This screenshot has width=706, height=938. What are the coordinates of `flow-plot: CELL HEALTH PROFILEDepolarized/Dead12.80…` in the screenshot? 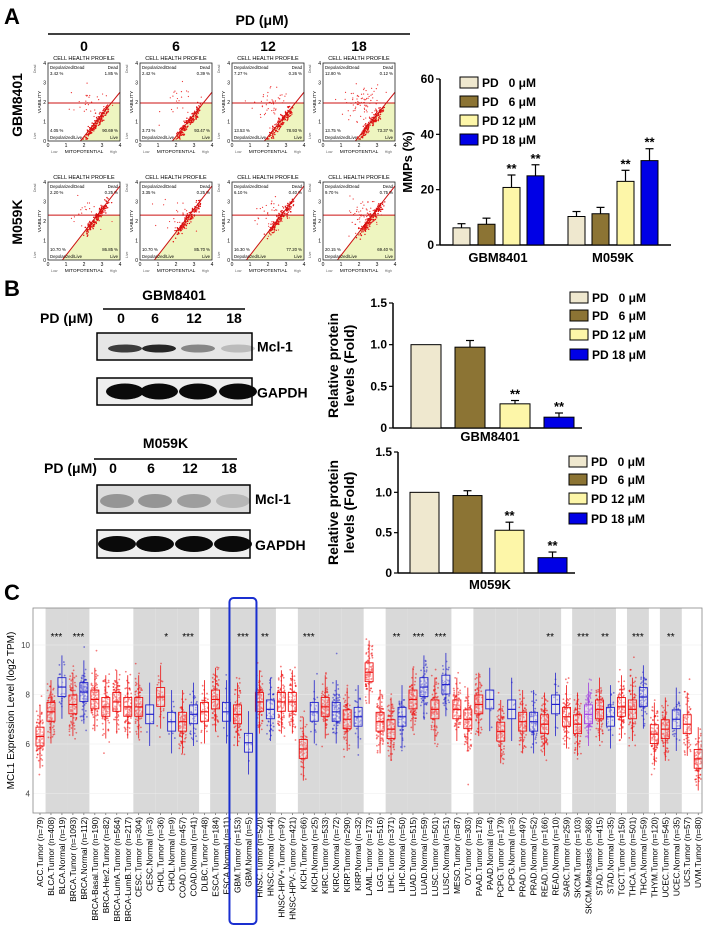 It's located at (352, 105).